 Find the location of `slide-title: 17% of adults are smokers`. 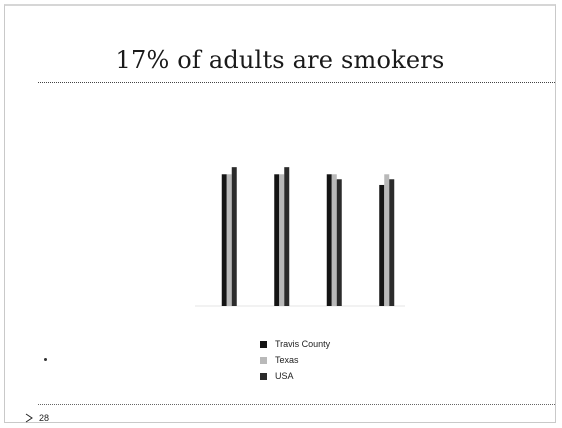

slide-title: 17% of adults are smokers is located at coordinates (280, 60).